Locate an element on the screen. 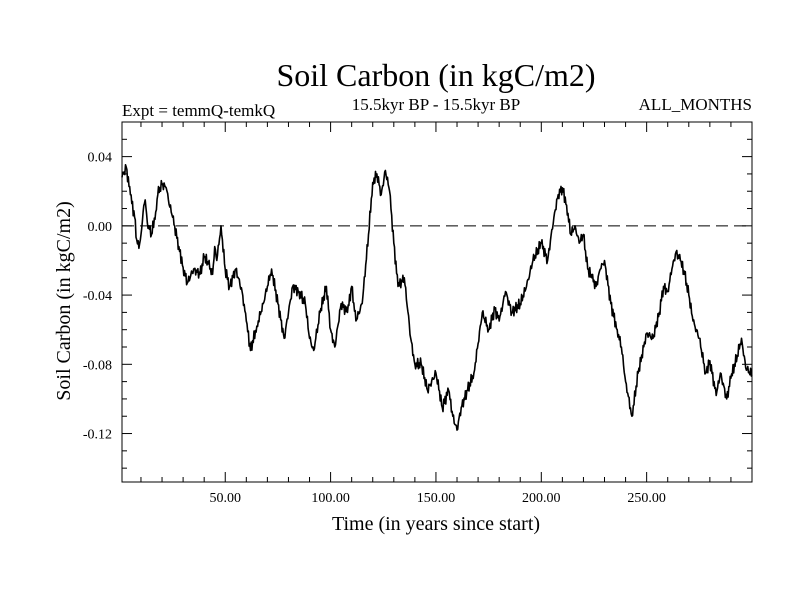 The width and height of the screenshot is (800, 600). period-label: 15.5kyr BP - 15.5kyr BP is located at coordinates (436, 104).